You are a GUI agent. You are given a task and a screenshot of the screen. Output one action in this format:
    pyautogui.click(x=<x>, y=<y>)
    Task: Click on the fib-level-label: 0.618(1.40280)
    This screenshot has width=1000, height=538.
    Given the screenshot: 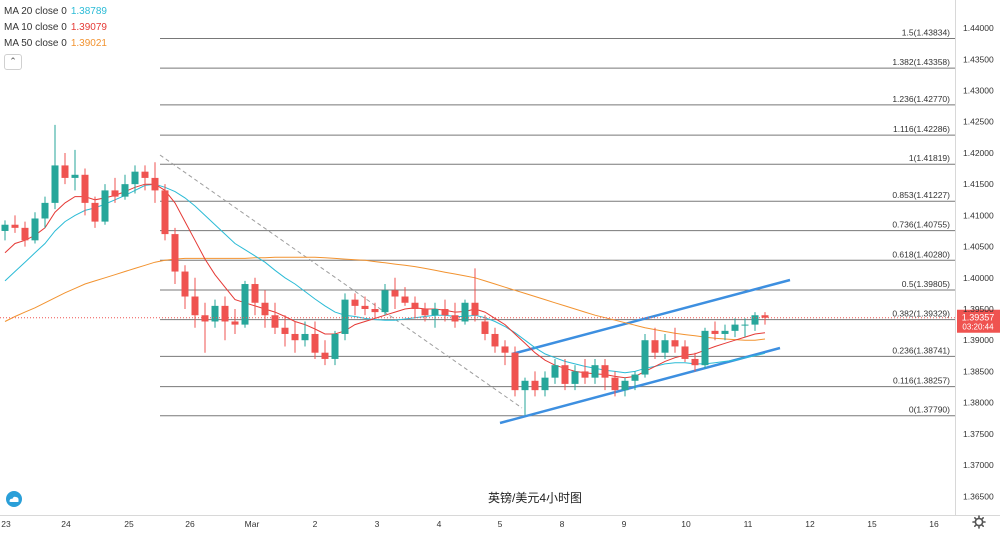 What is the action you would take?
    pyautogui.click(x=921, y=254)
    